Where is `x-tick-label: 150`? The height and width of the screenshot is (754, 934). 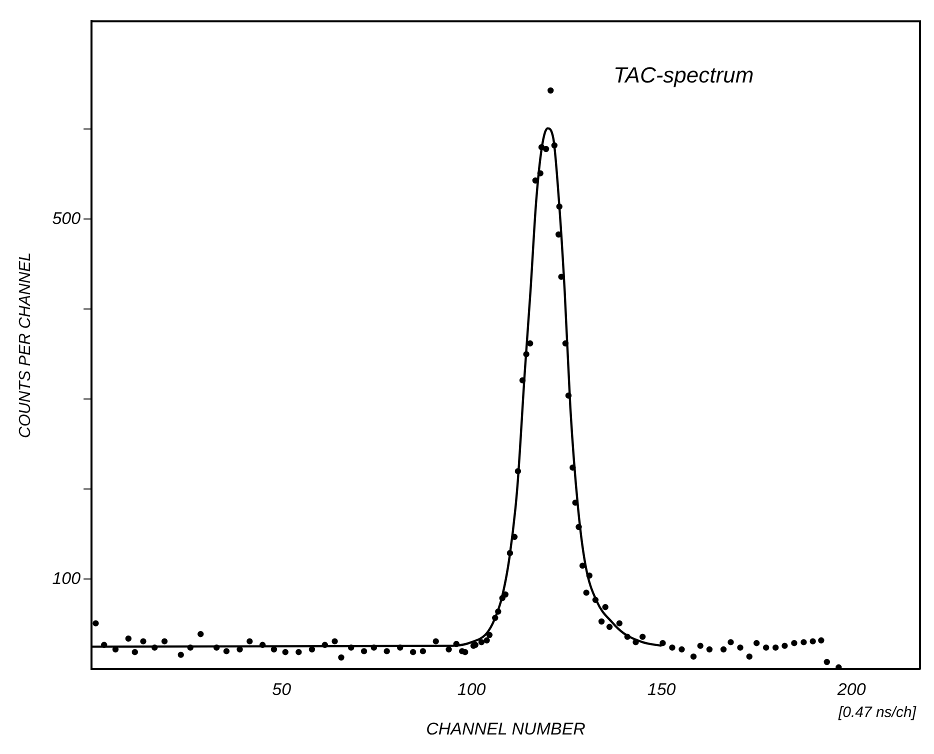 x-tick-label: 150 is located at coordinates (661, 690).